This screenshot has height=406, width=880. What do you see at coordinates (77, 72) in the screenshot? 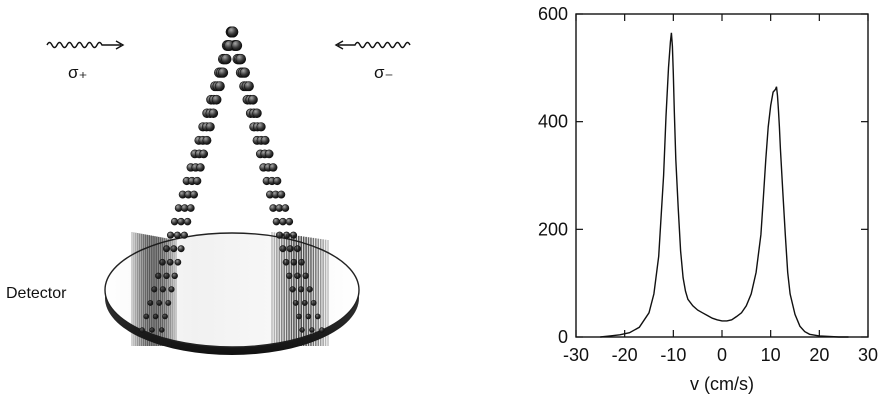
I see `sigma-plus-label: σ₊` at bounding box center [77, 72].